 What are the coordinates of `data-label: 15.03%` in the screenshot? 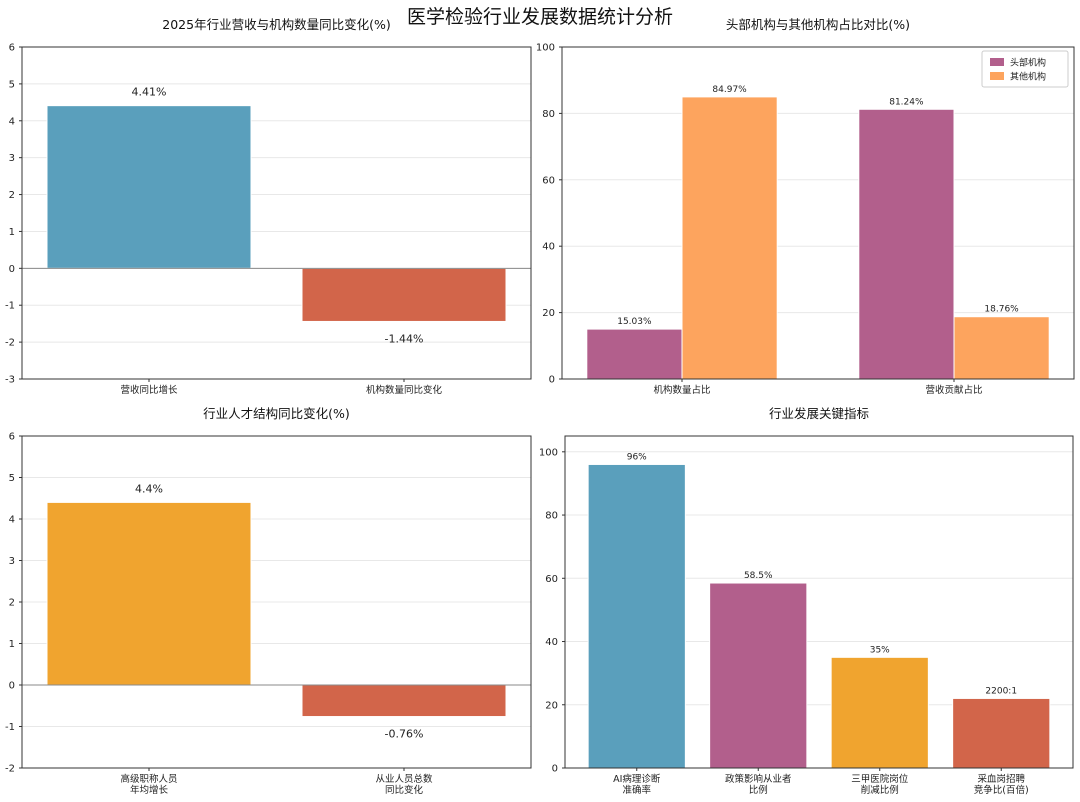 It's located at (634, 322).